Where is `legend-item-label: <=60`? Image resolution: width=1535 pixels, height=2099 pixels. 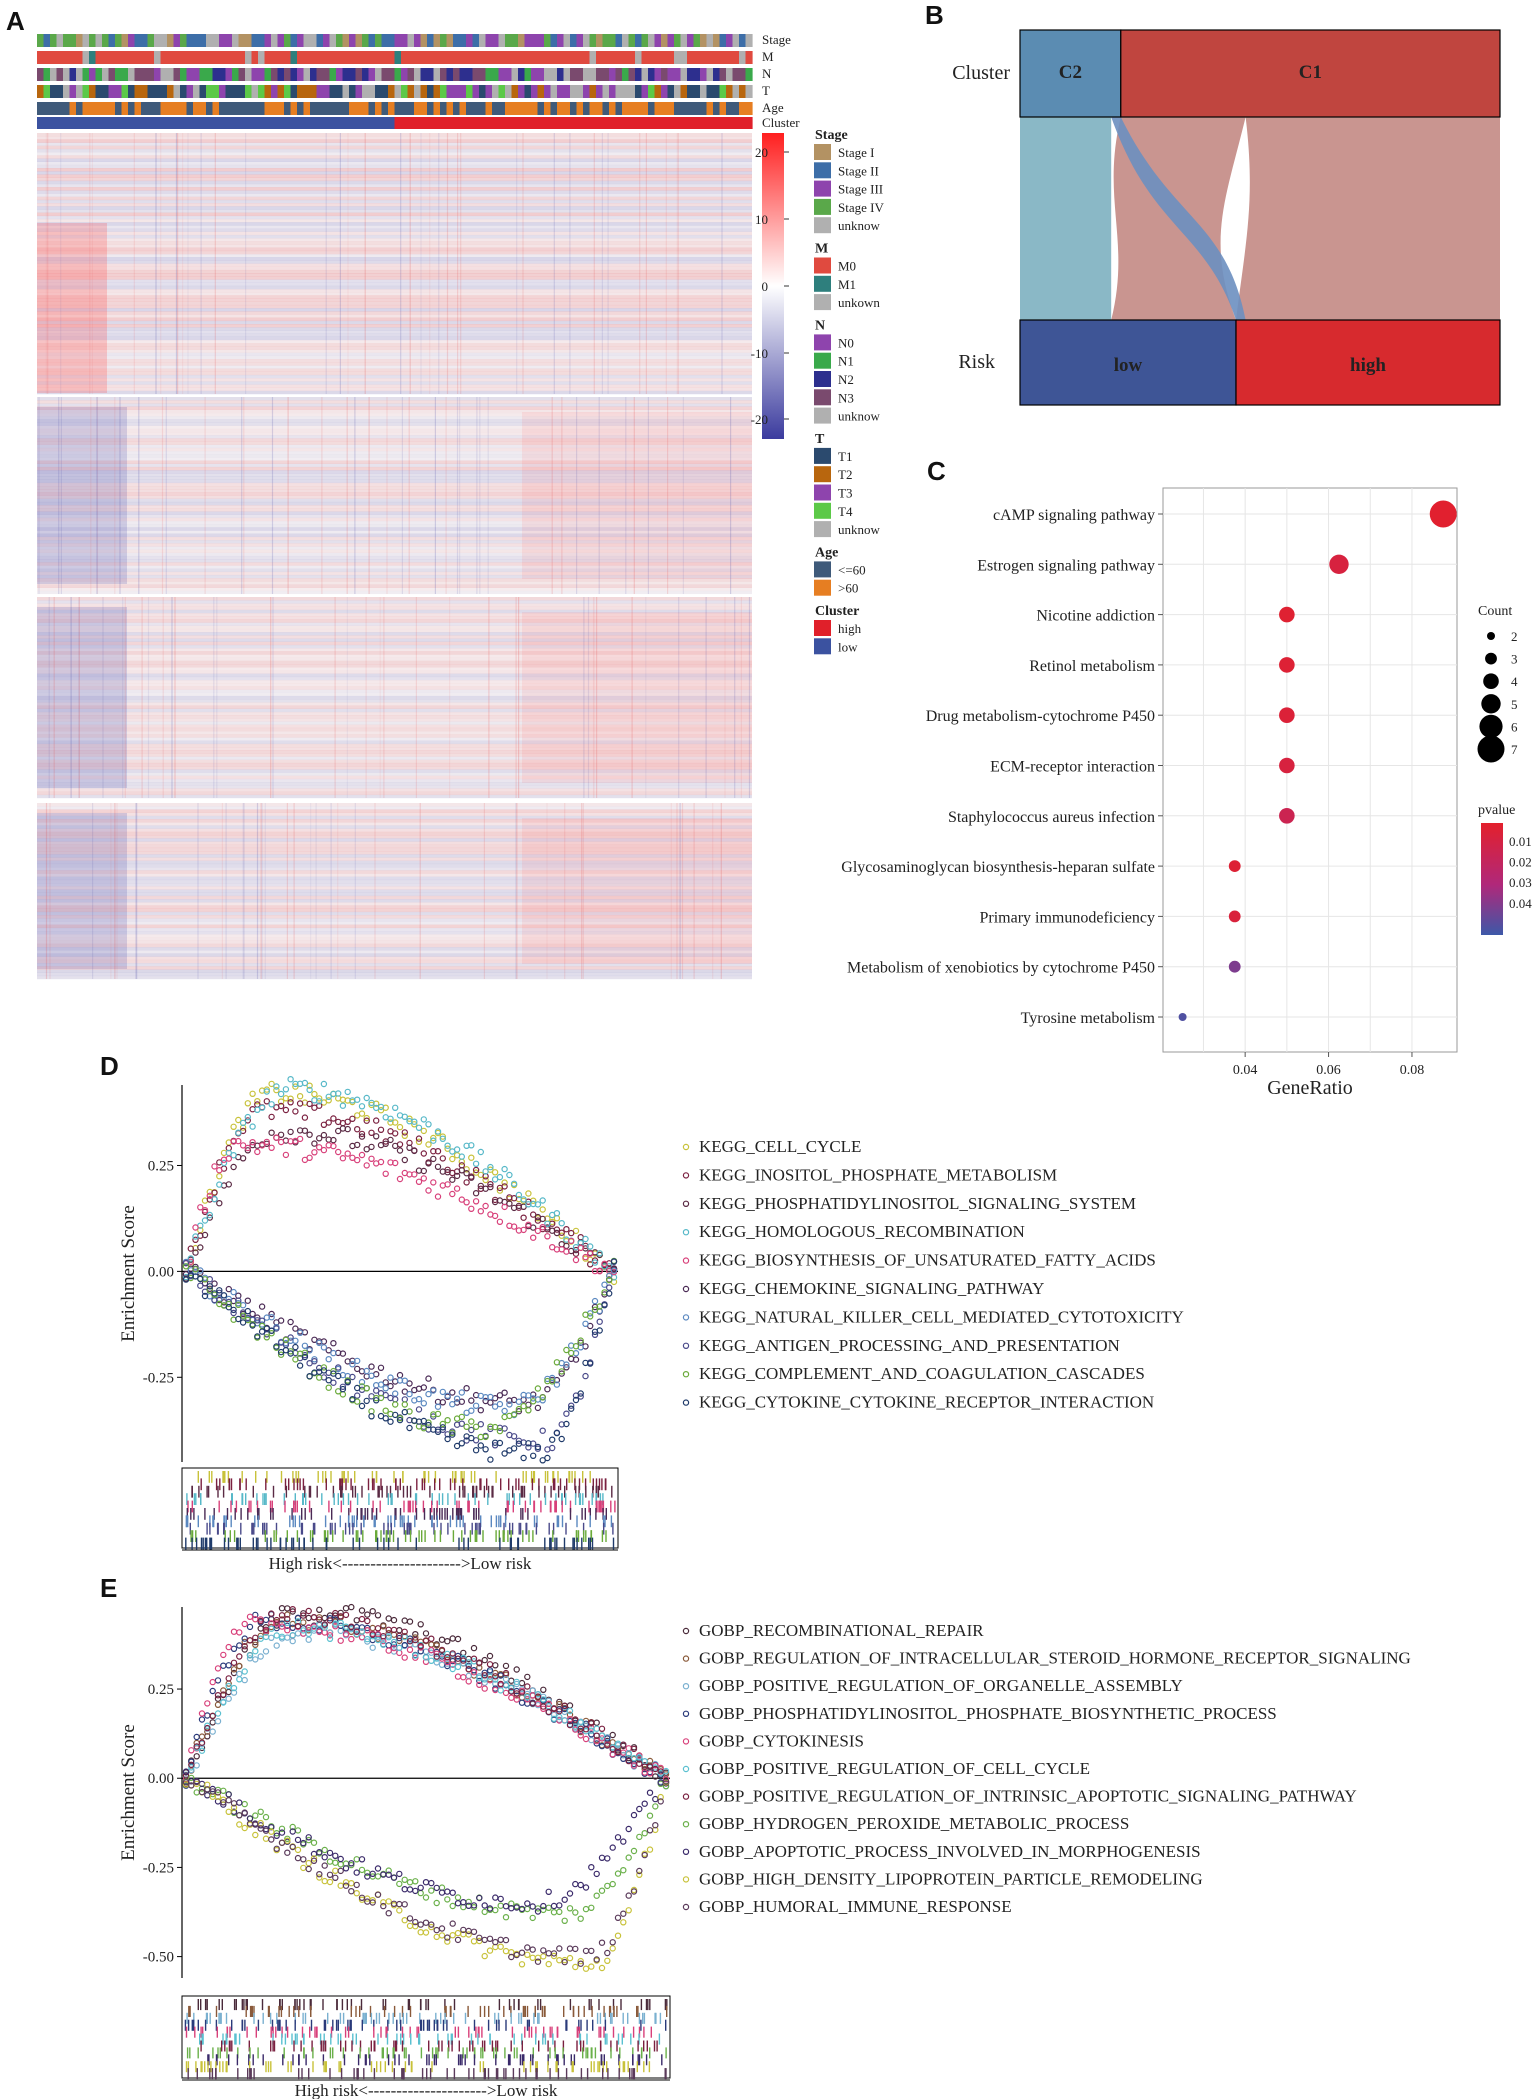
legend-item-label: <=60 is located at coordinates (852, 569).